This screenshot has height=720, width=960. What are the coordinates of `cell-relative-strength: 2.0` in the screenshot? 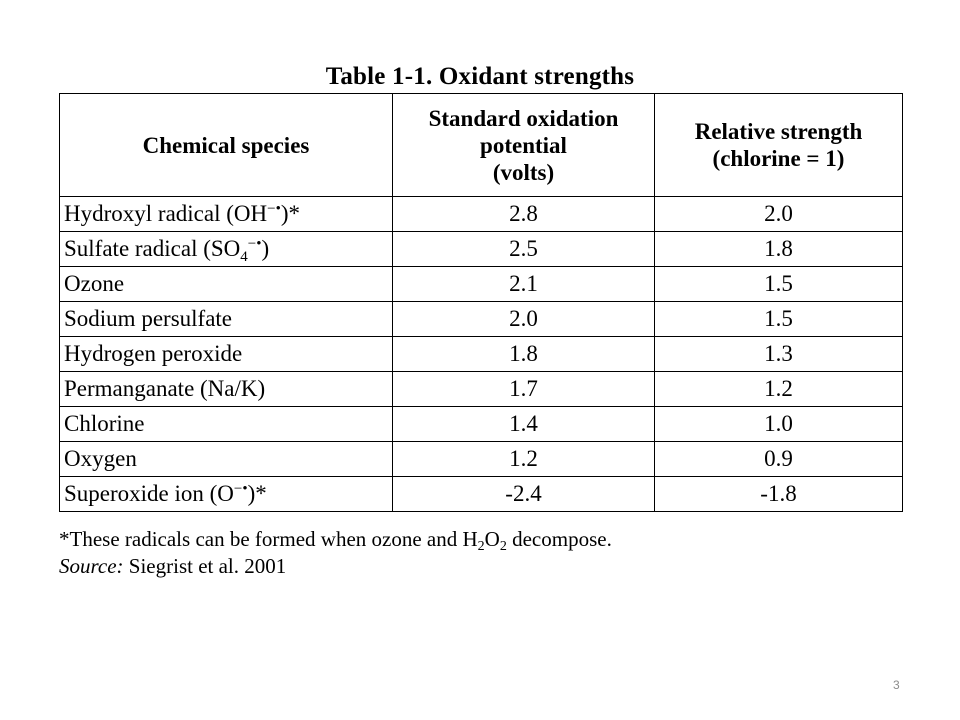 It's located at (778, 214).